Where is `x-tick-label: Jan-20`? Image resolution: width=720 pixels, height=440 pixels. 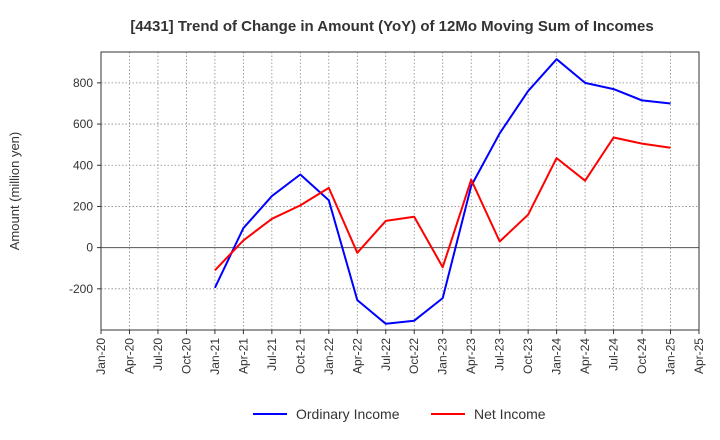 x-tick-label: Jan-20 is located at coordinates (101, 356).